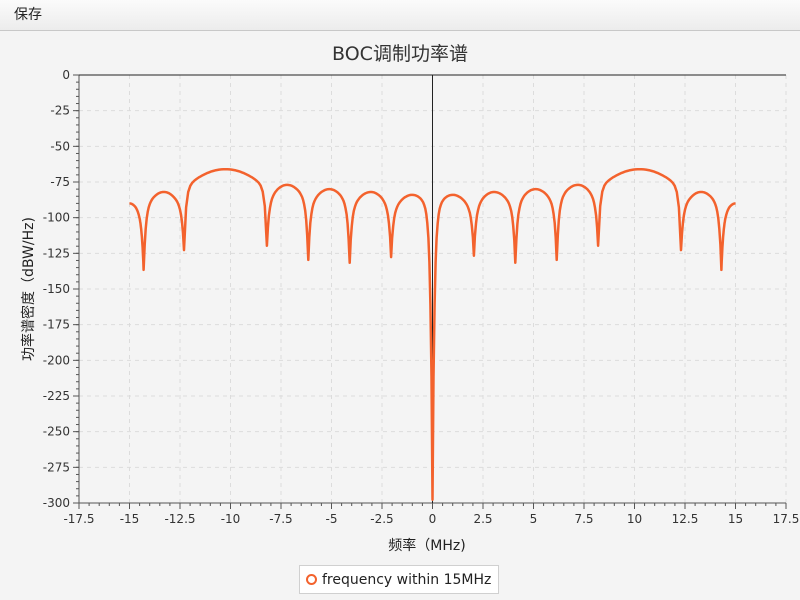 The width and height of the screenshot is (800, 600). Describe the element at coordinates (381, 519) in the screenshot. I see `x-tick-label: -2.5` at that location.